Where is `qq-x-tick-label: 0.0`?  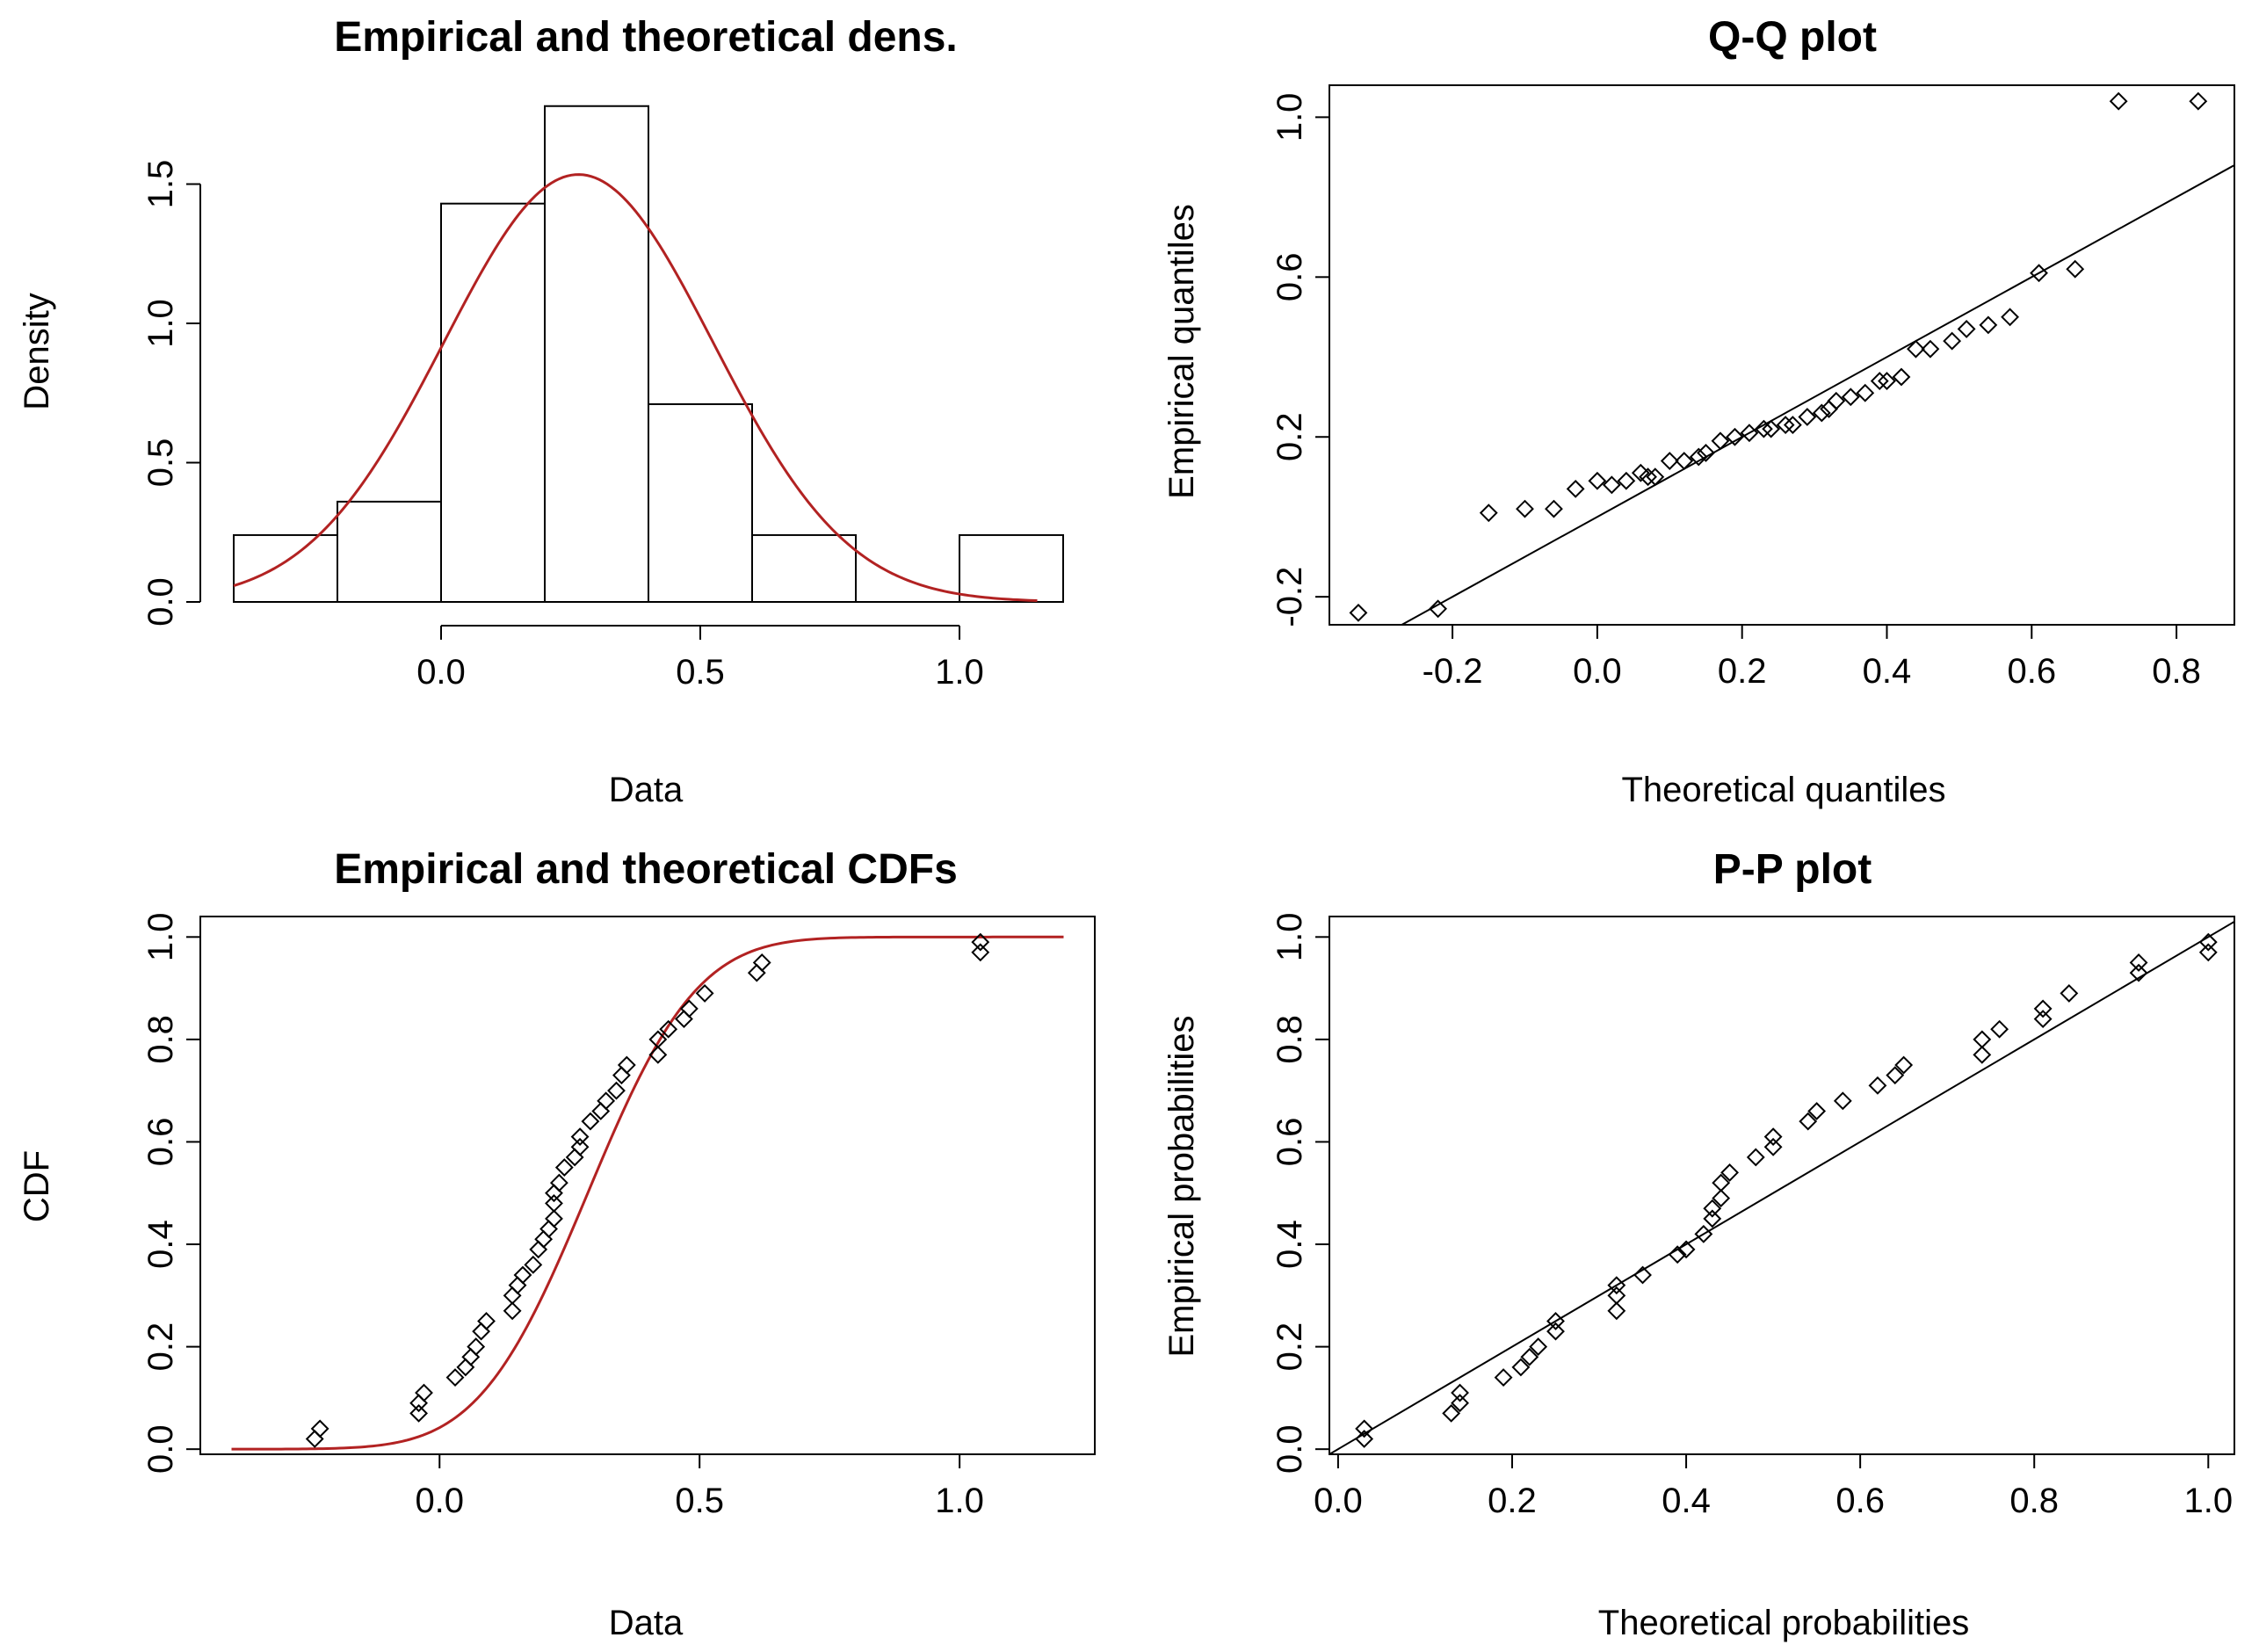 qq-x-tick-label: 0.0 is located at coordinates (1597, 672).